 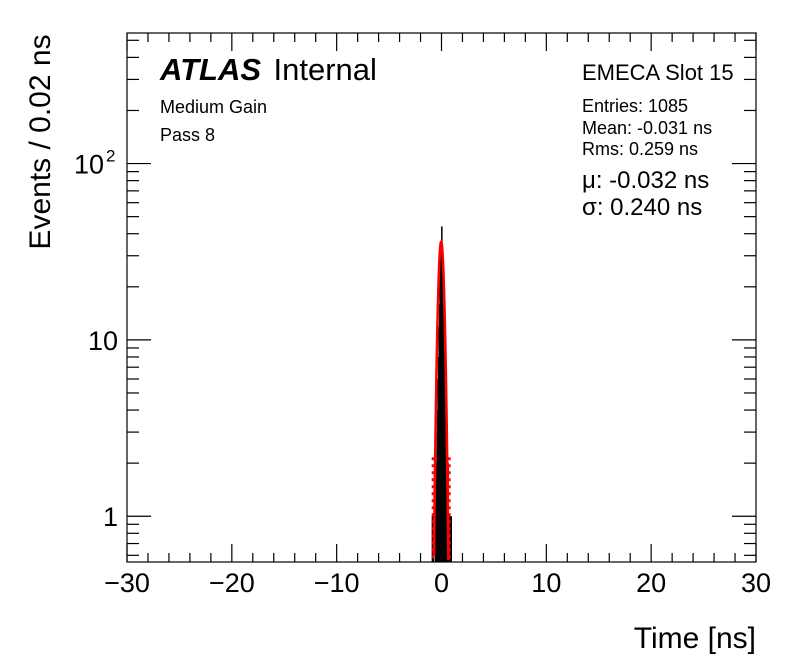 I want to click on atlas-logo-text: ATLAS, so click(x=210, y=69).